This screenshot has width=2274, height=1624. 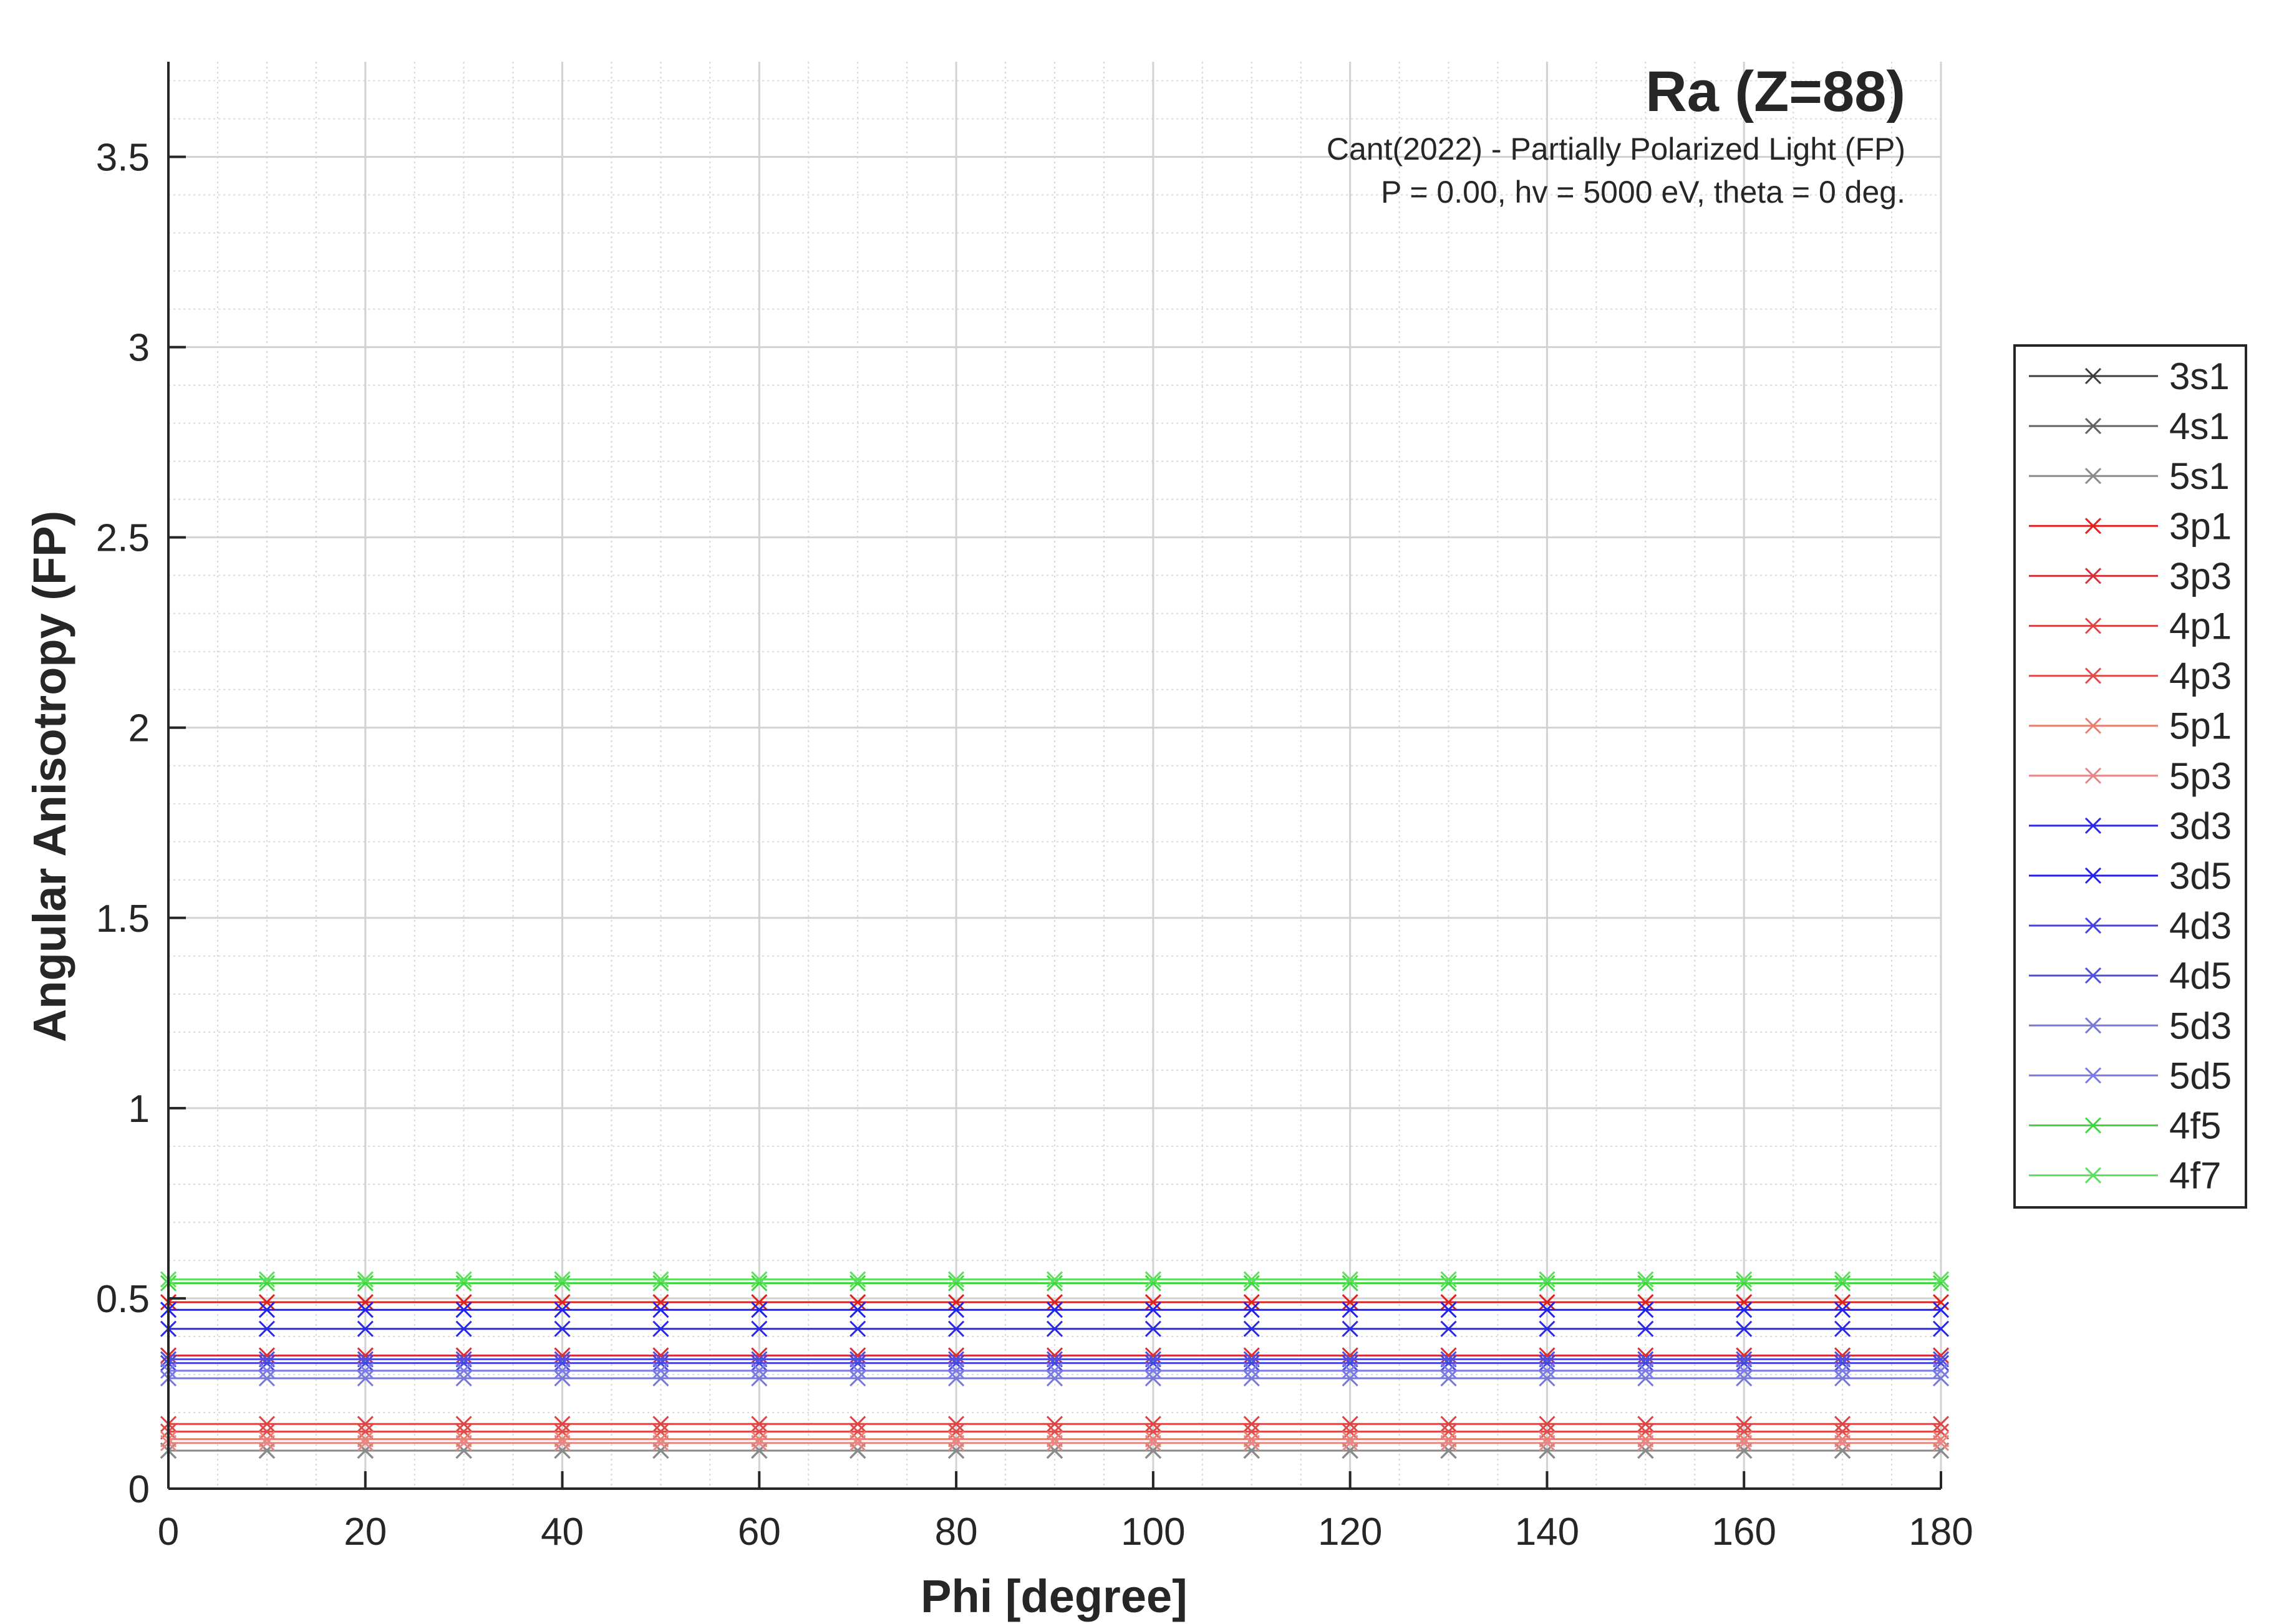 What do you see at coordinates (2130, 1025) in the screenshot?
I see `legend-item-5d3: 5d3` at bounding box center [2130, 1025].